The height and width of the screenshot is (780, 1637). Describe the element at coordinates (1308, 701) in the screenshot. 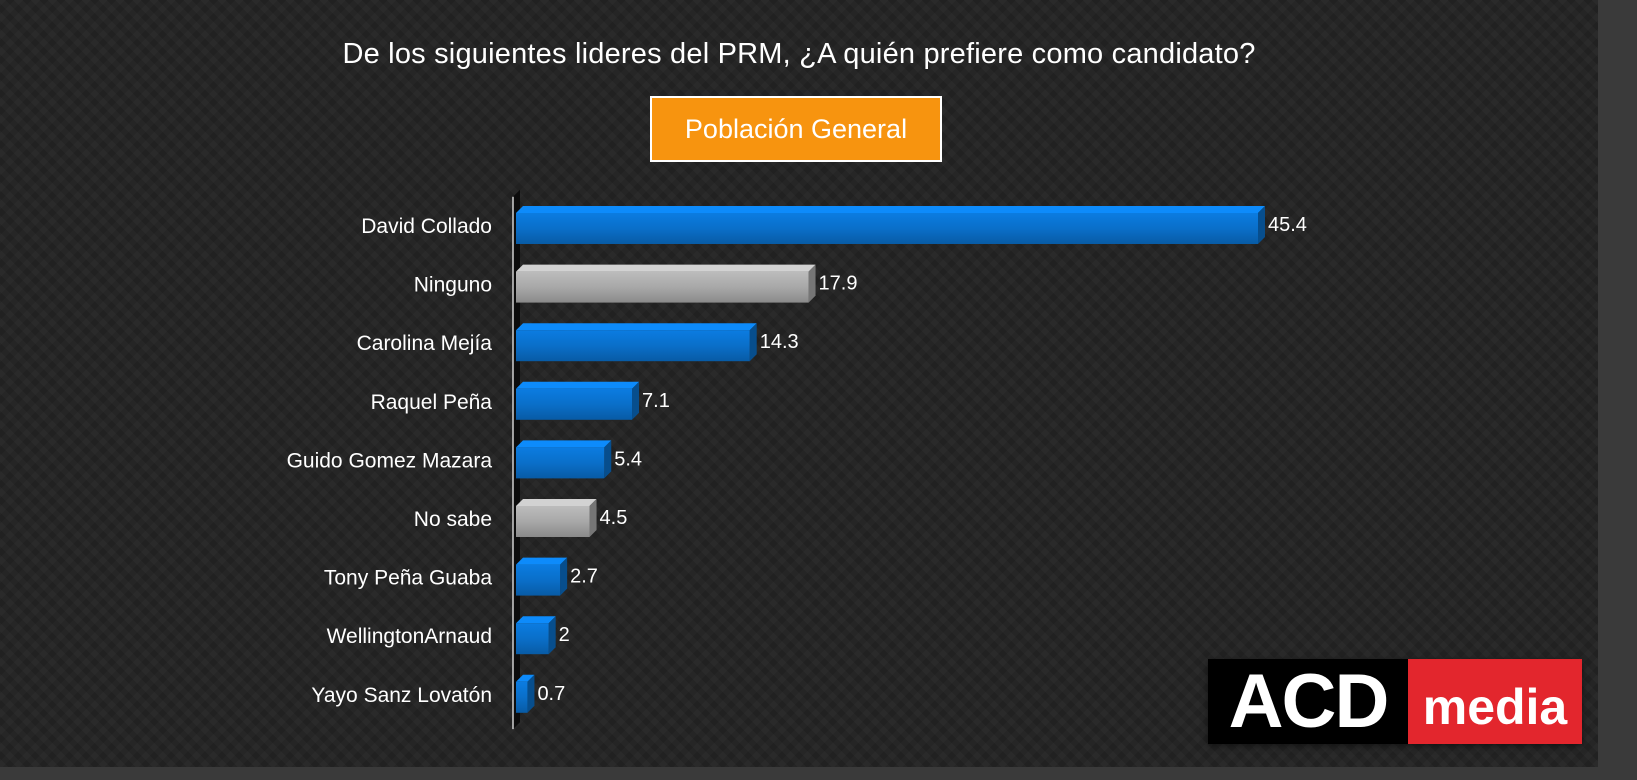

I see `logo-acd-text: ACD` at that location.